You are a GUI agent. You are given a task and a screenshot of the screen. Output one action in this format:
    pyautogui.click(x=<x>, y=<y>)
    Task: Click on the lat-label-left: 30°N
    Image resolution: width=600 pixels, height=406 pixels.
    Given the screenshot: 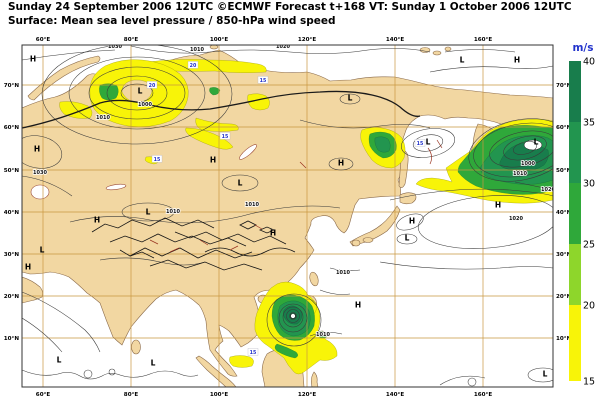 What is the action you would take?
    pyautogui.click(x=12, y=255)
    